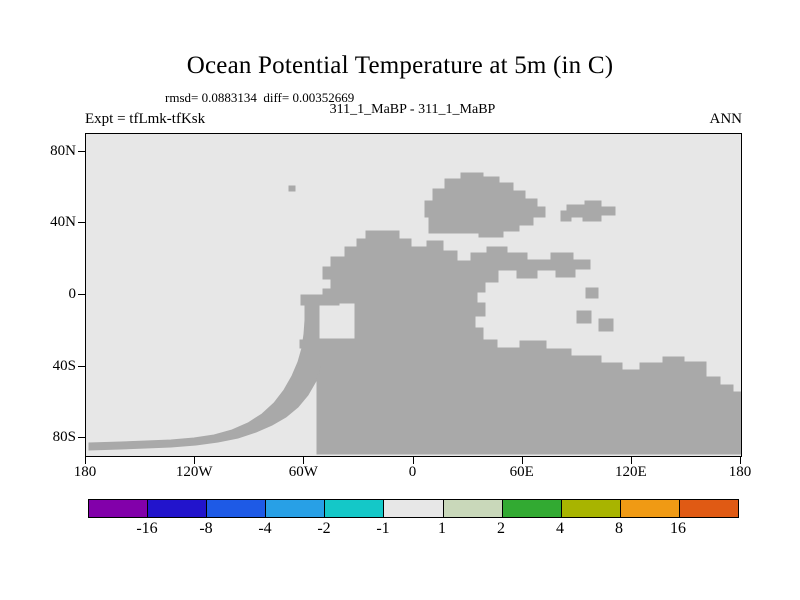  What do you see at coordinates (64, 437) in the screenshot?
I see `y-tick-label: 80S` at bounding box center [64, 437].